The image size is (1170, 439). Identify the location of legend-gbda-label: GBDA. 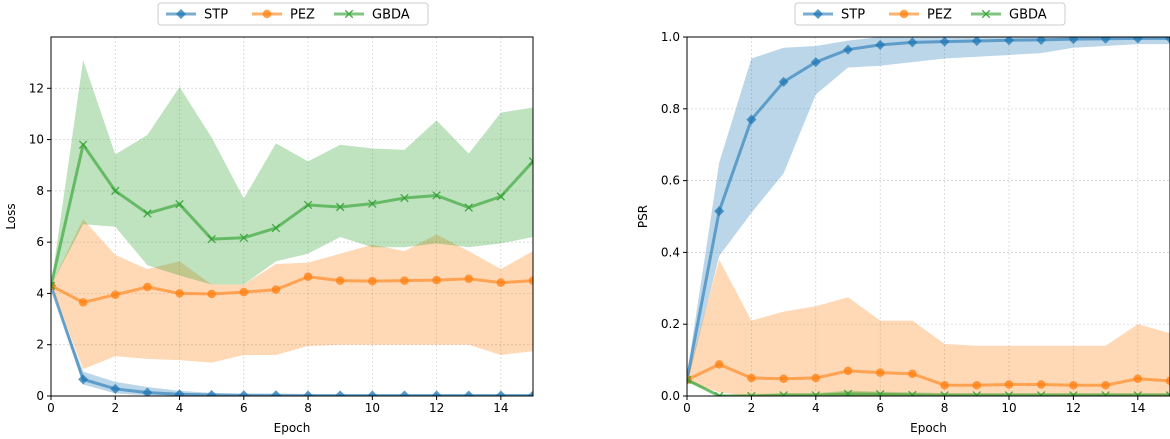
(391, 15).